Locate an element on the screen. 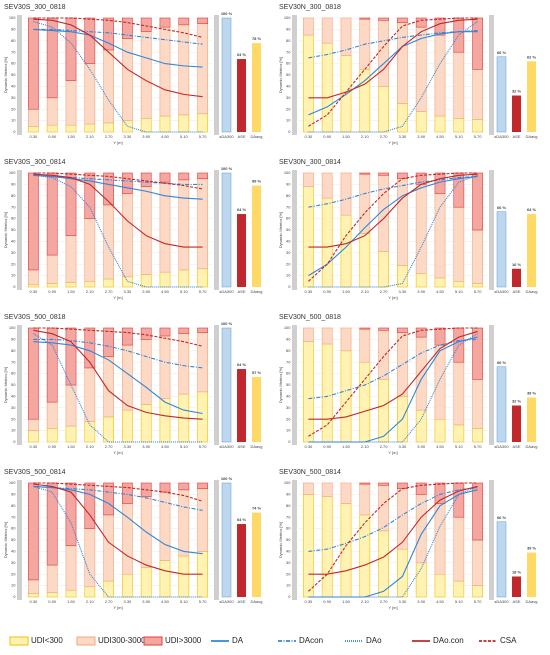  x-tick-label: 3.30 is located at coordinates (403, 291).